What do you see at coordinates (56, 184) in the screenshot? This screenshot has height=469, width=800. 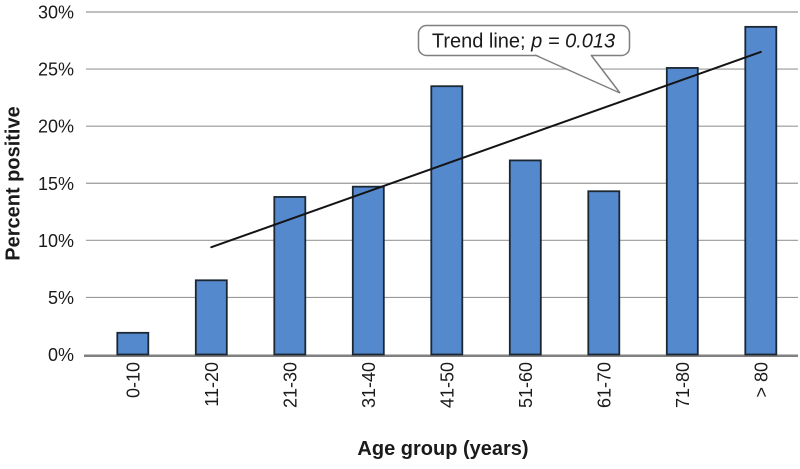 I see `y-tick-label: 15%` at bounding box center [56, 184].